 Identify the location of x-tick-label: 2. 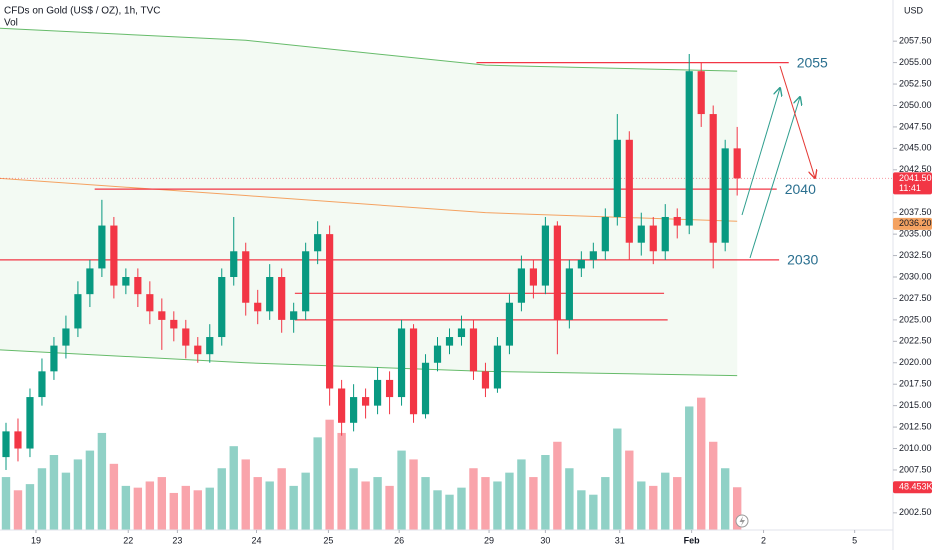
(763, 540).